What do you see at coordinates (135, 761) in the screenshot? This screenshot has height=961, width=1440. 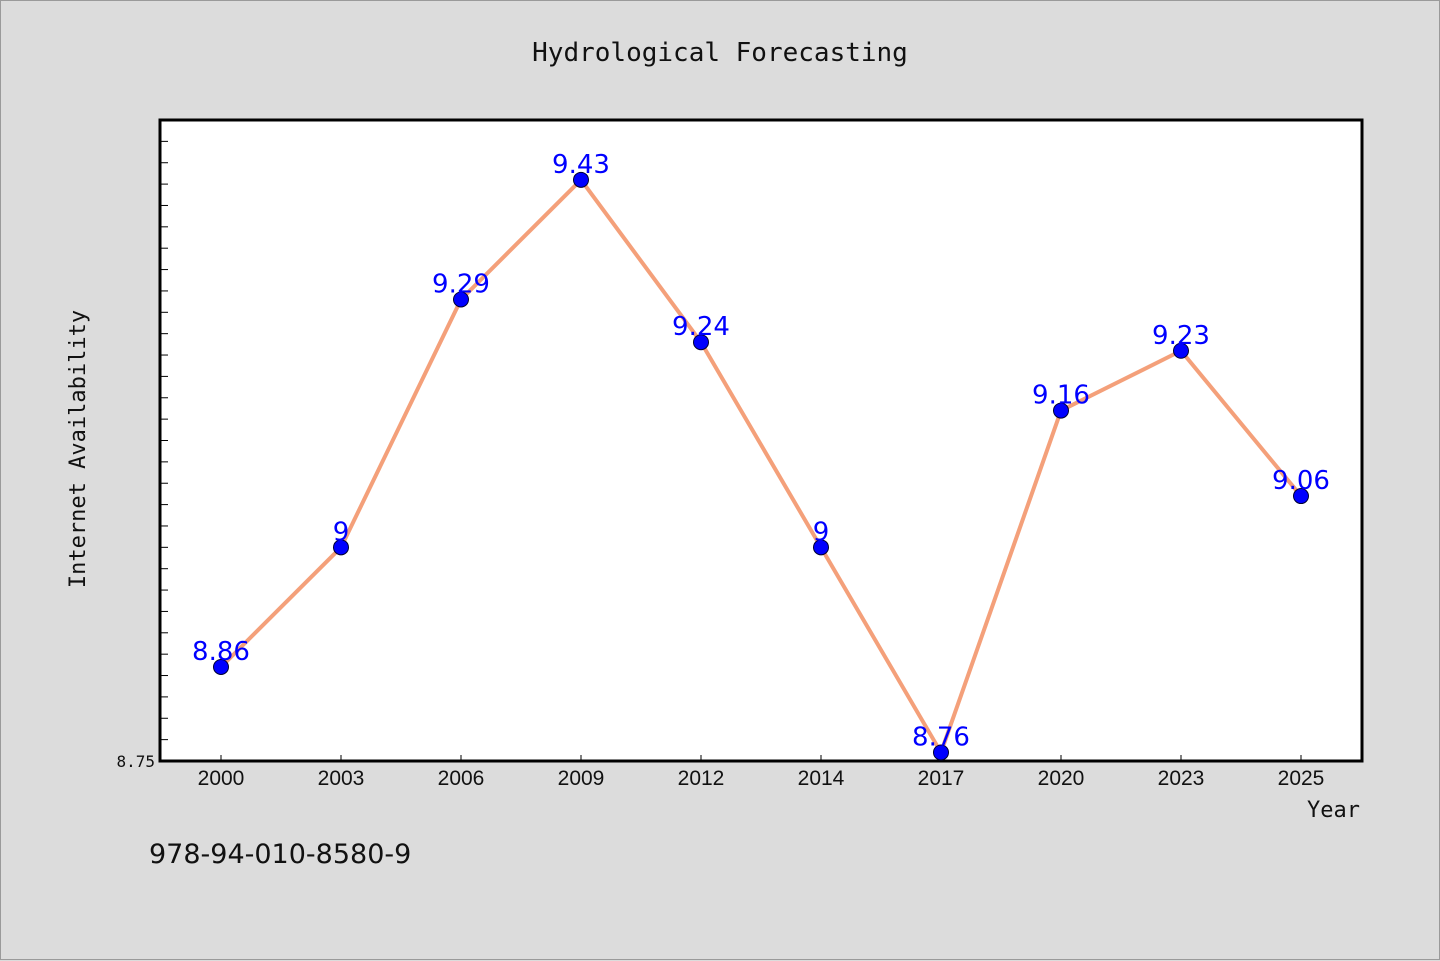 I see `y-tick-label: 8.75` at bounding box center [135, 761].